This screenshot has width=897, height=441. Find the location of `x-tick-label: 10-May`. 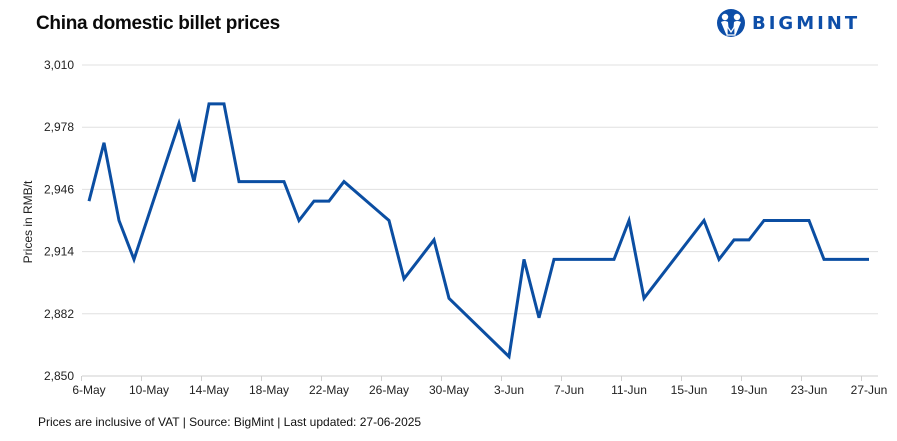

x-tick-label: 10-May is located at coordinates (149, 390).